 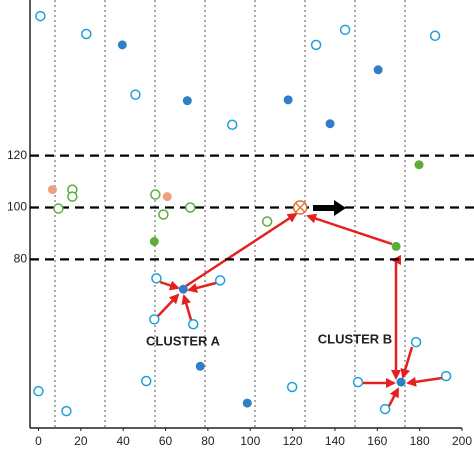 I want to click on annotation: CLUSTER A, so click(x=183, y=340).